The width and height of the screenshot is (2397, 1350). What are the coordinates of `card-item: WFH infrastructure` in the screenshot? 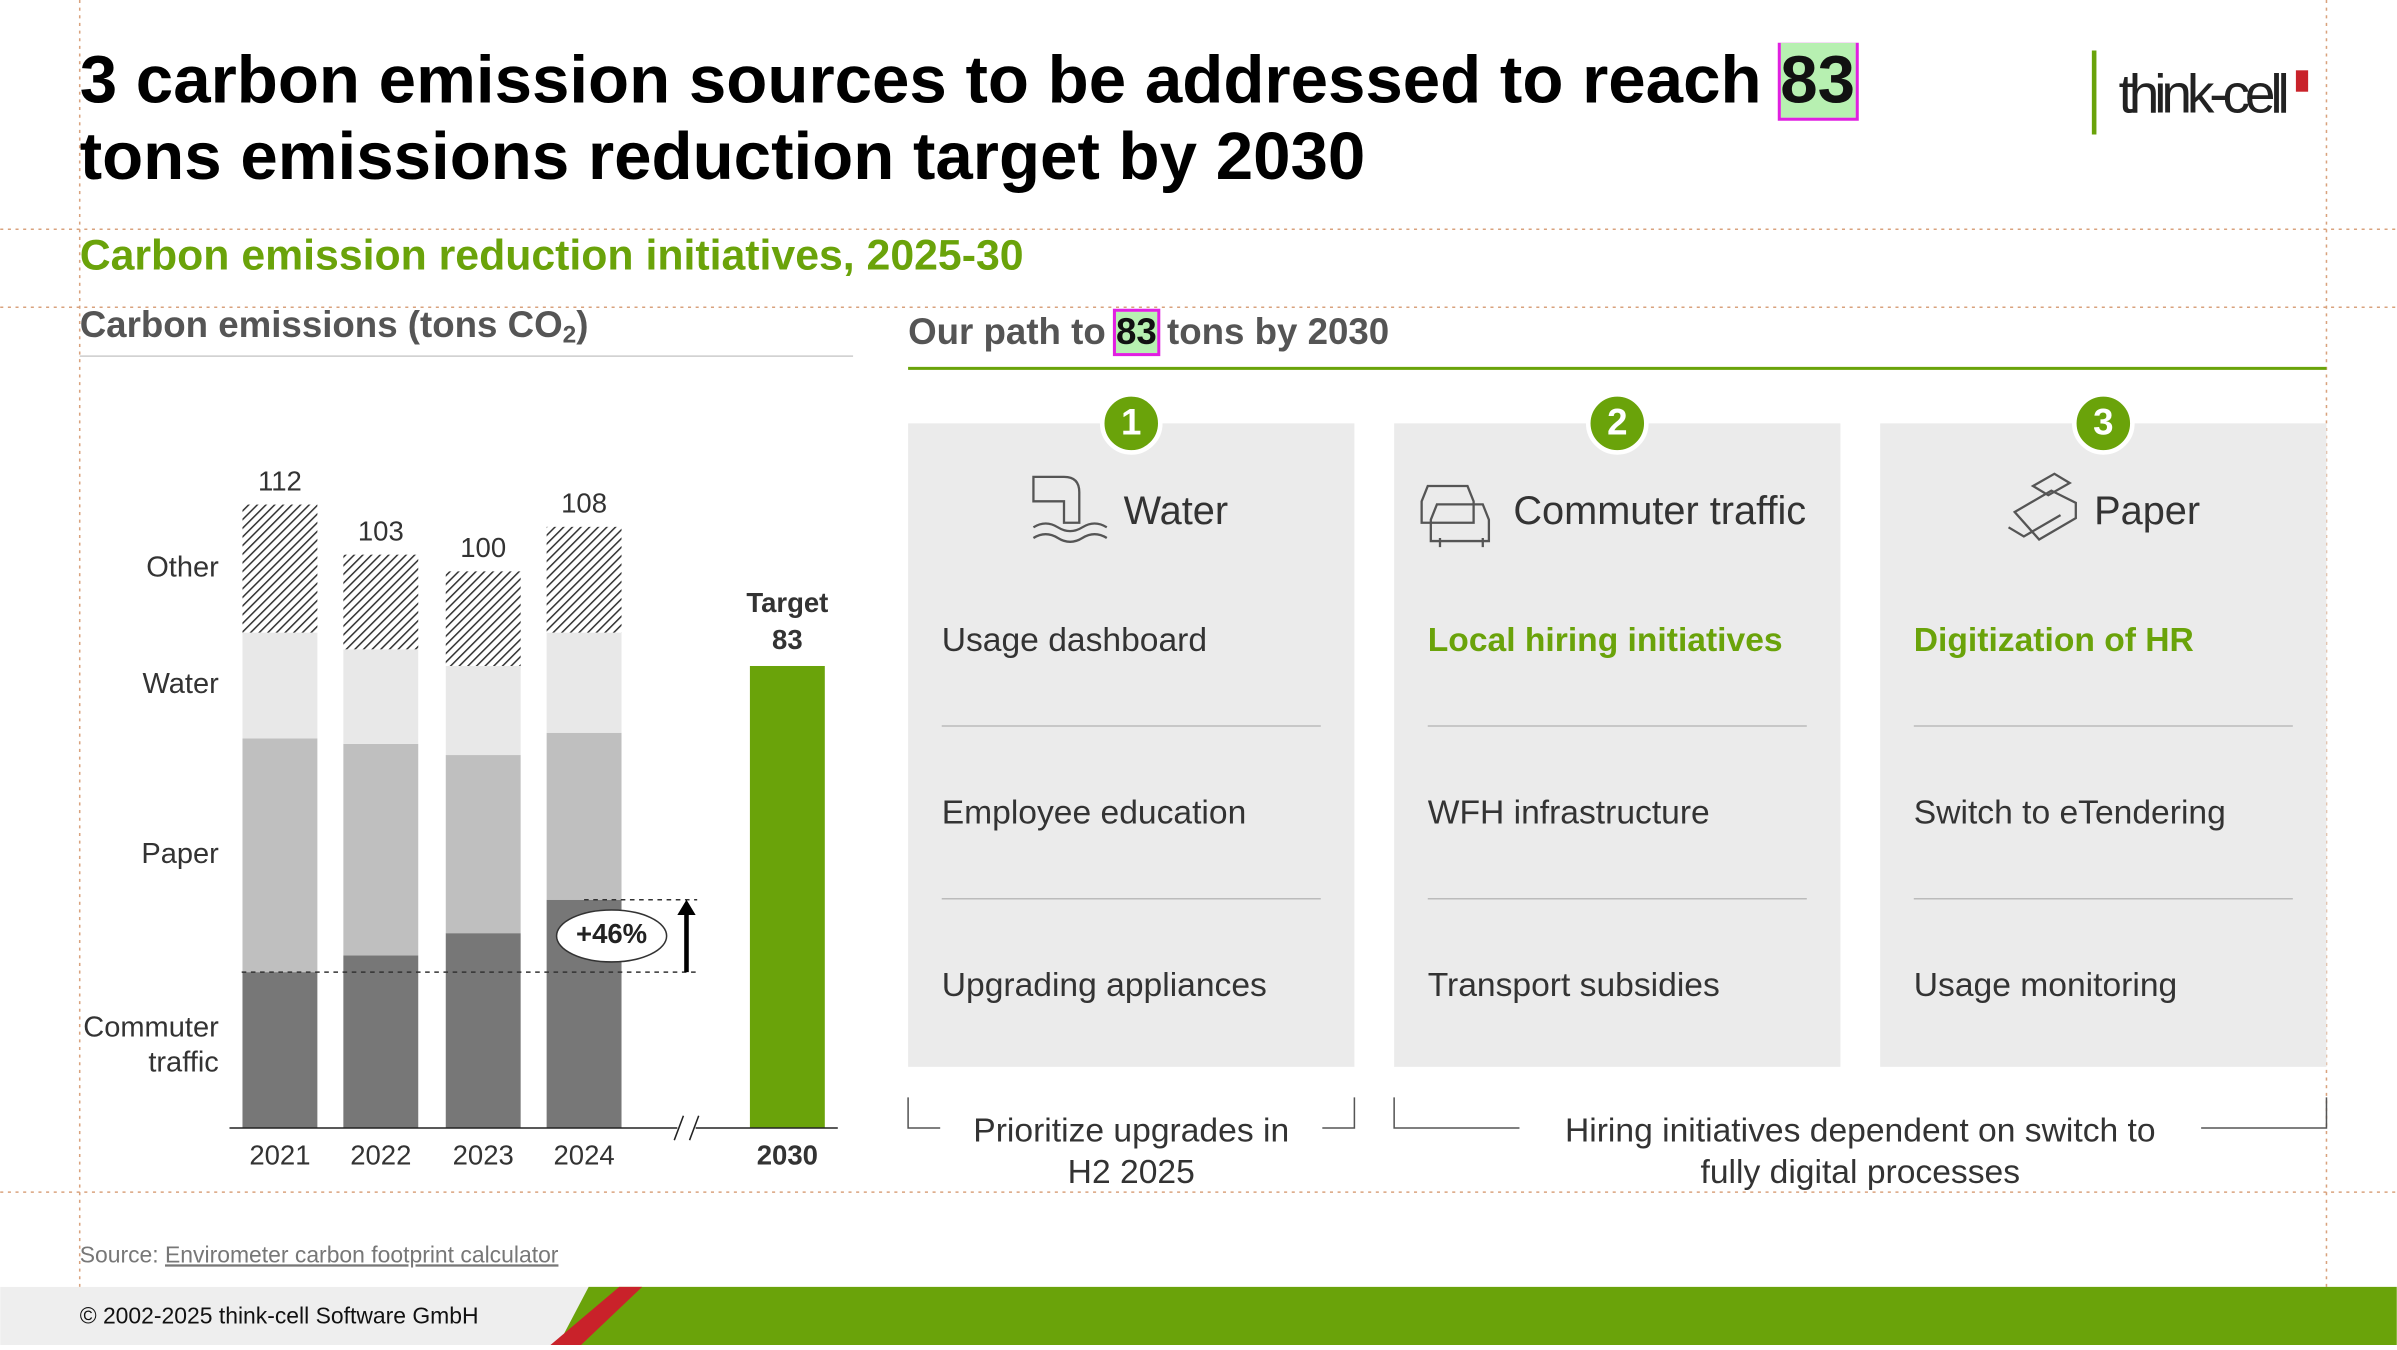 It's located at (1569, 813).